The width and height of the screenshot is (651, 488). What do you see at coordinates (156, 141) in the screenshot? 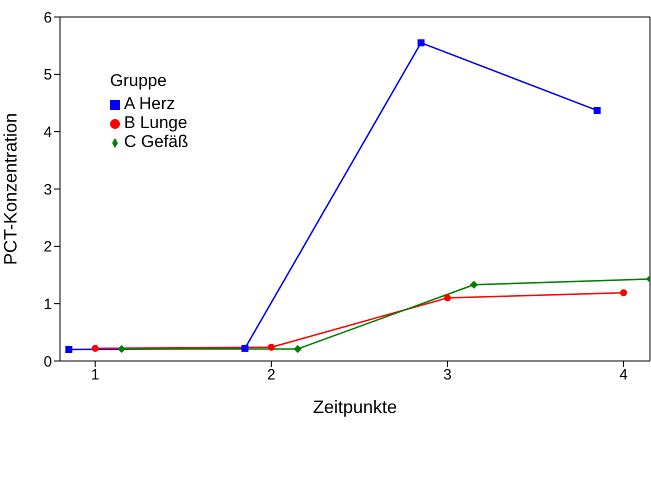
I see `legend-label: C Gefäß` at bounding box center [156, 141].